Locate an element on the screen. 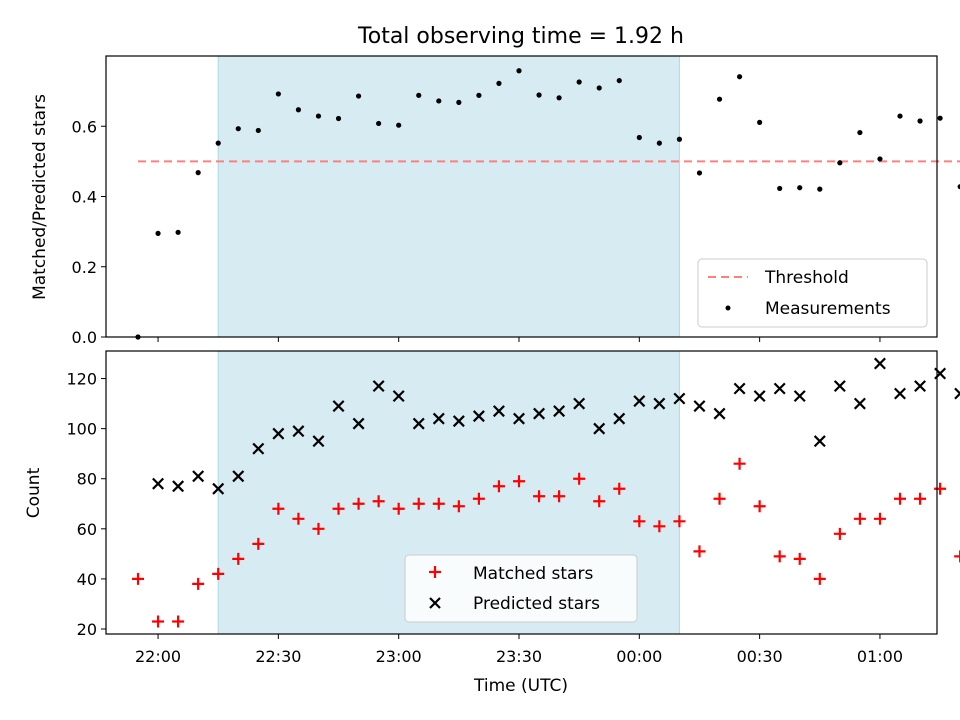 The width and height of the screenshot is (960, 720). y-tick-label: 0.2 is located at coordinates (84, 267).